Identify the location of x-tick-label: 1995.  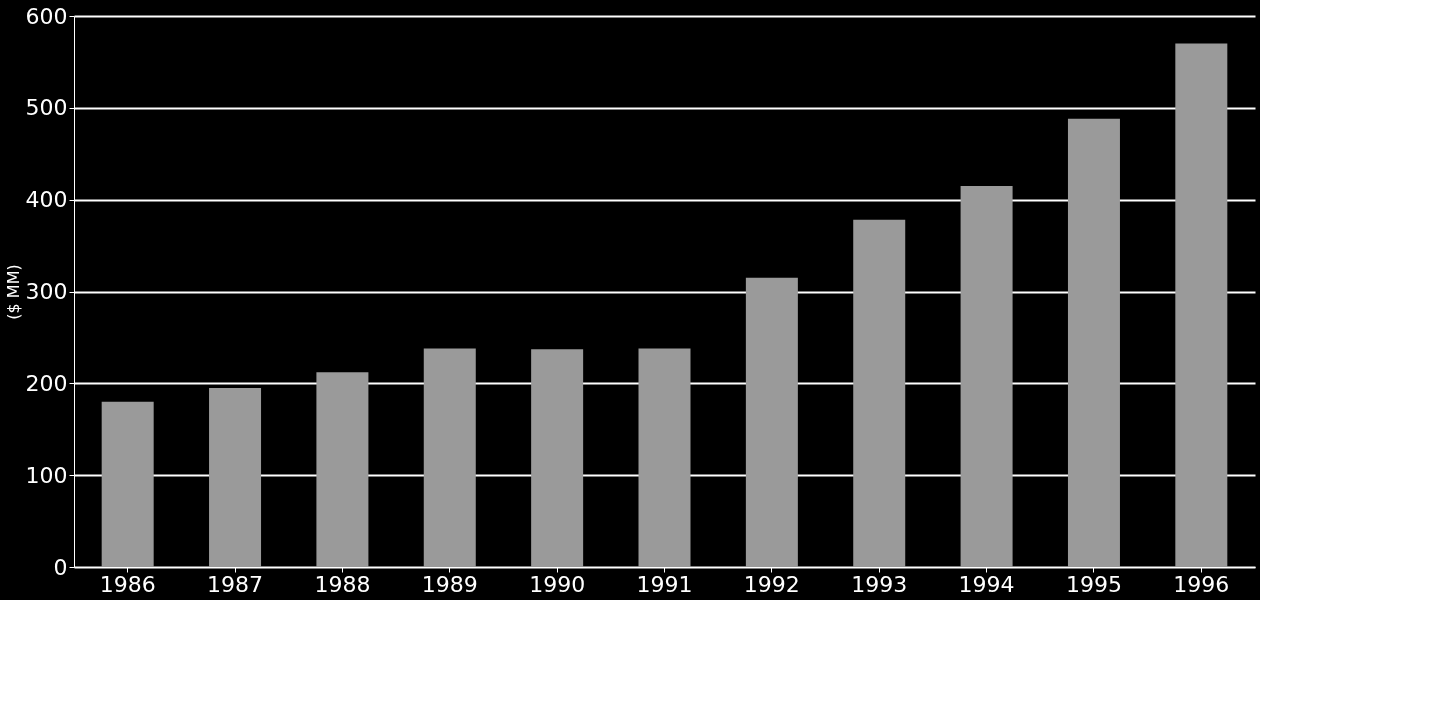
(1093, 584).